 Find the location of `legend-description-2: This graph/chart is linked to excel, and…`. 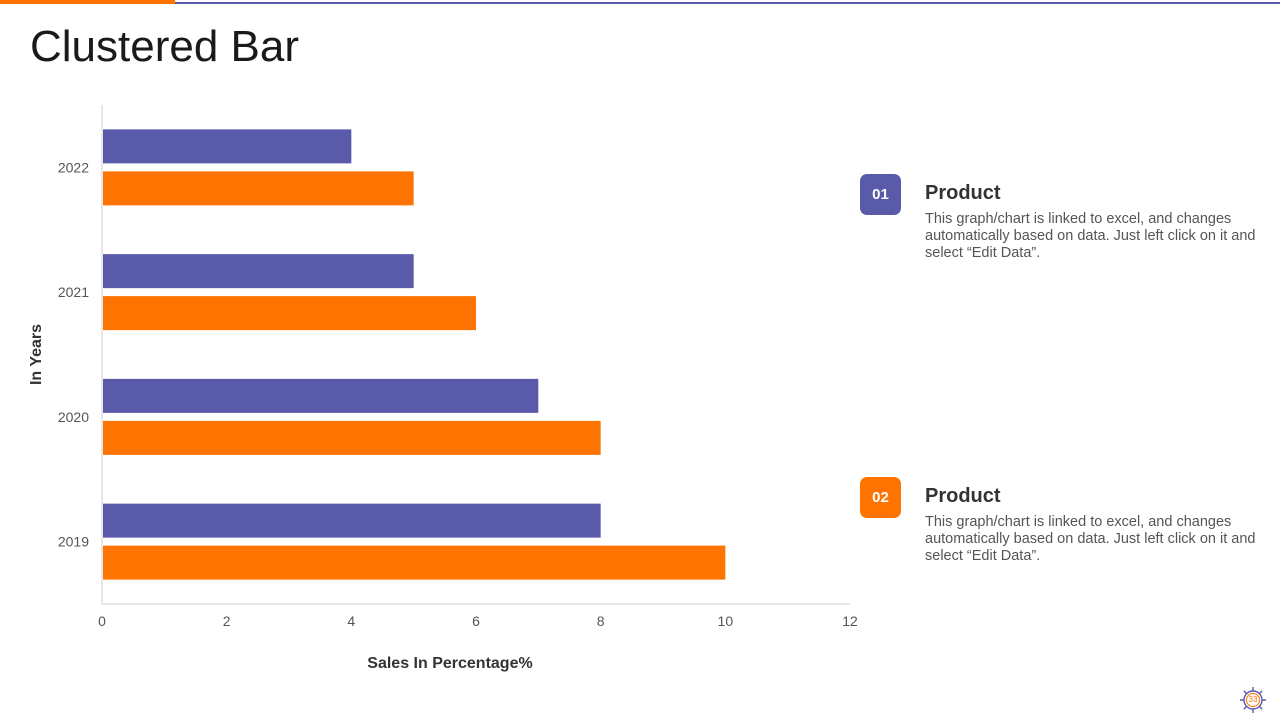

legend-description-2: This graph/chart is linked to excel, and… is located at coordinates (1090, 539).